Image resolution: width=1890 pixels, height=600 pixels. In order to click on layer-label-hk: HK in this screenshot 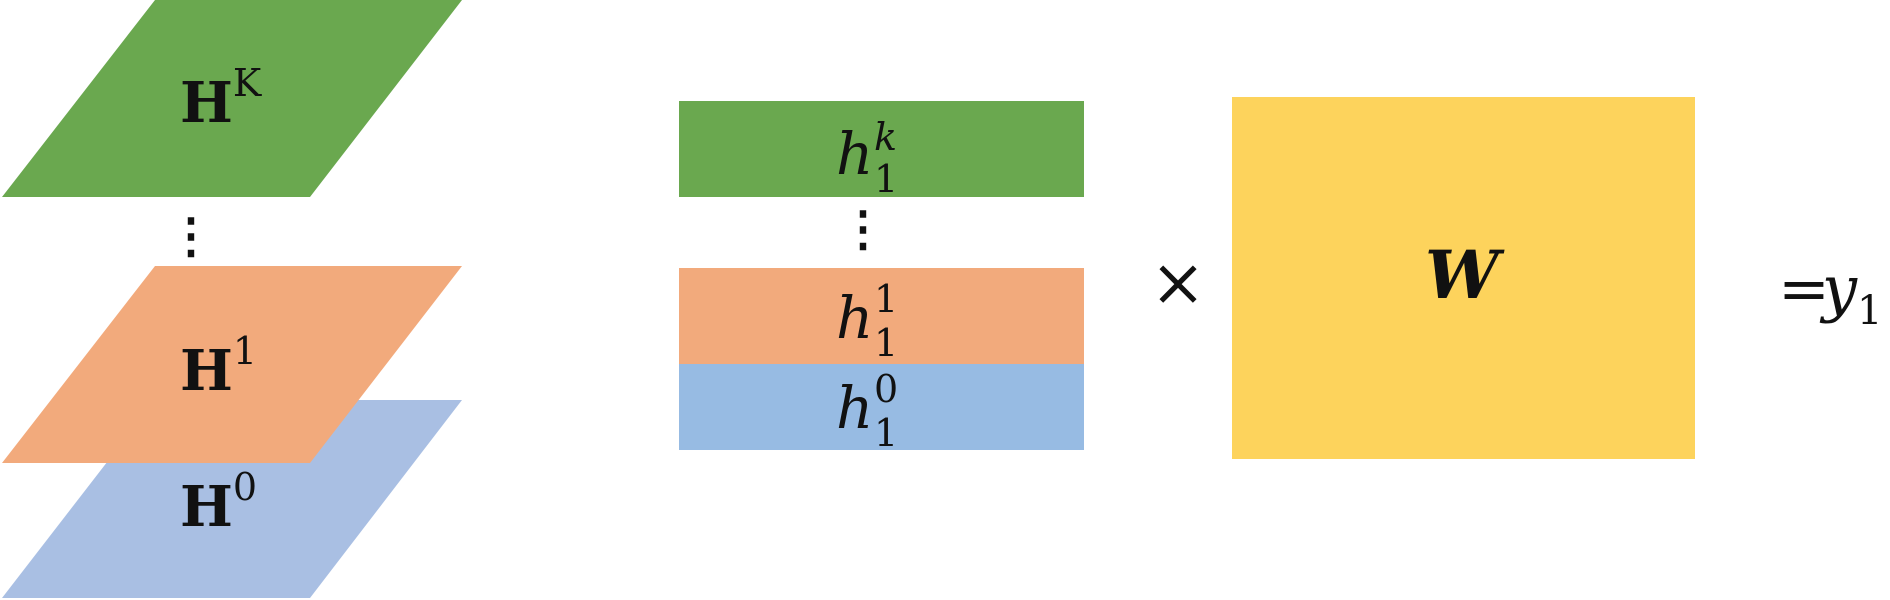, I will do `click(221, 98)`.